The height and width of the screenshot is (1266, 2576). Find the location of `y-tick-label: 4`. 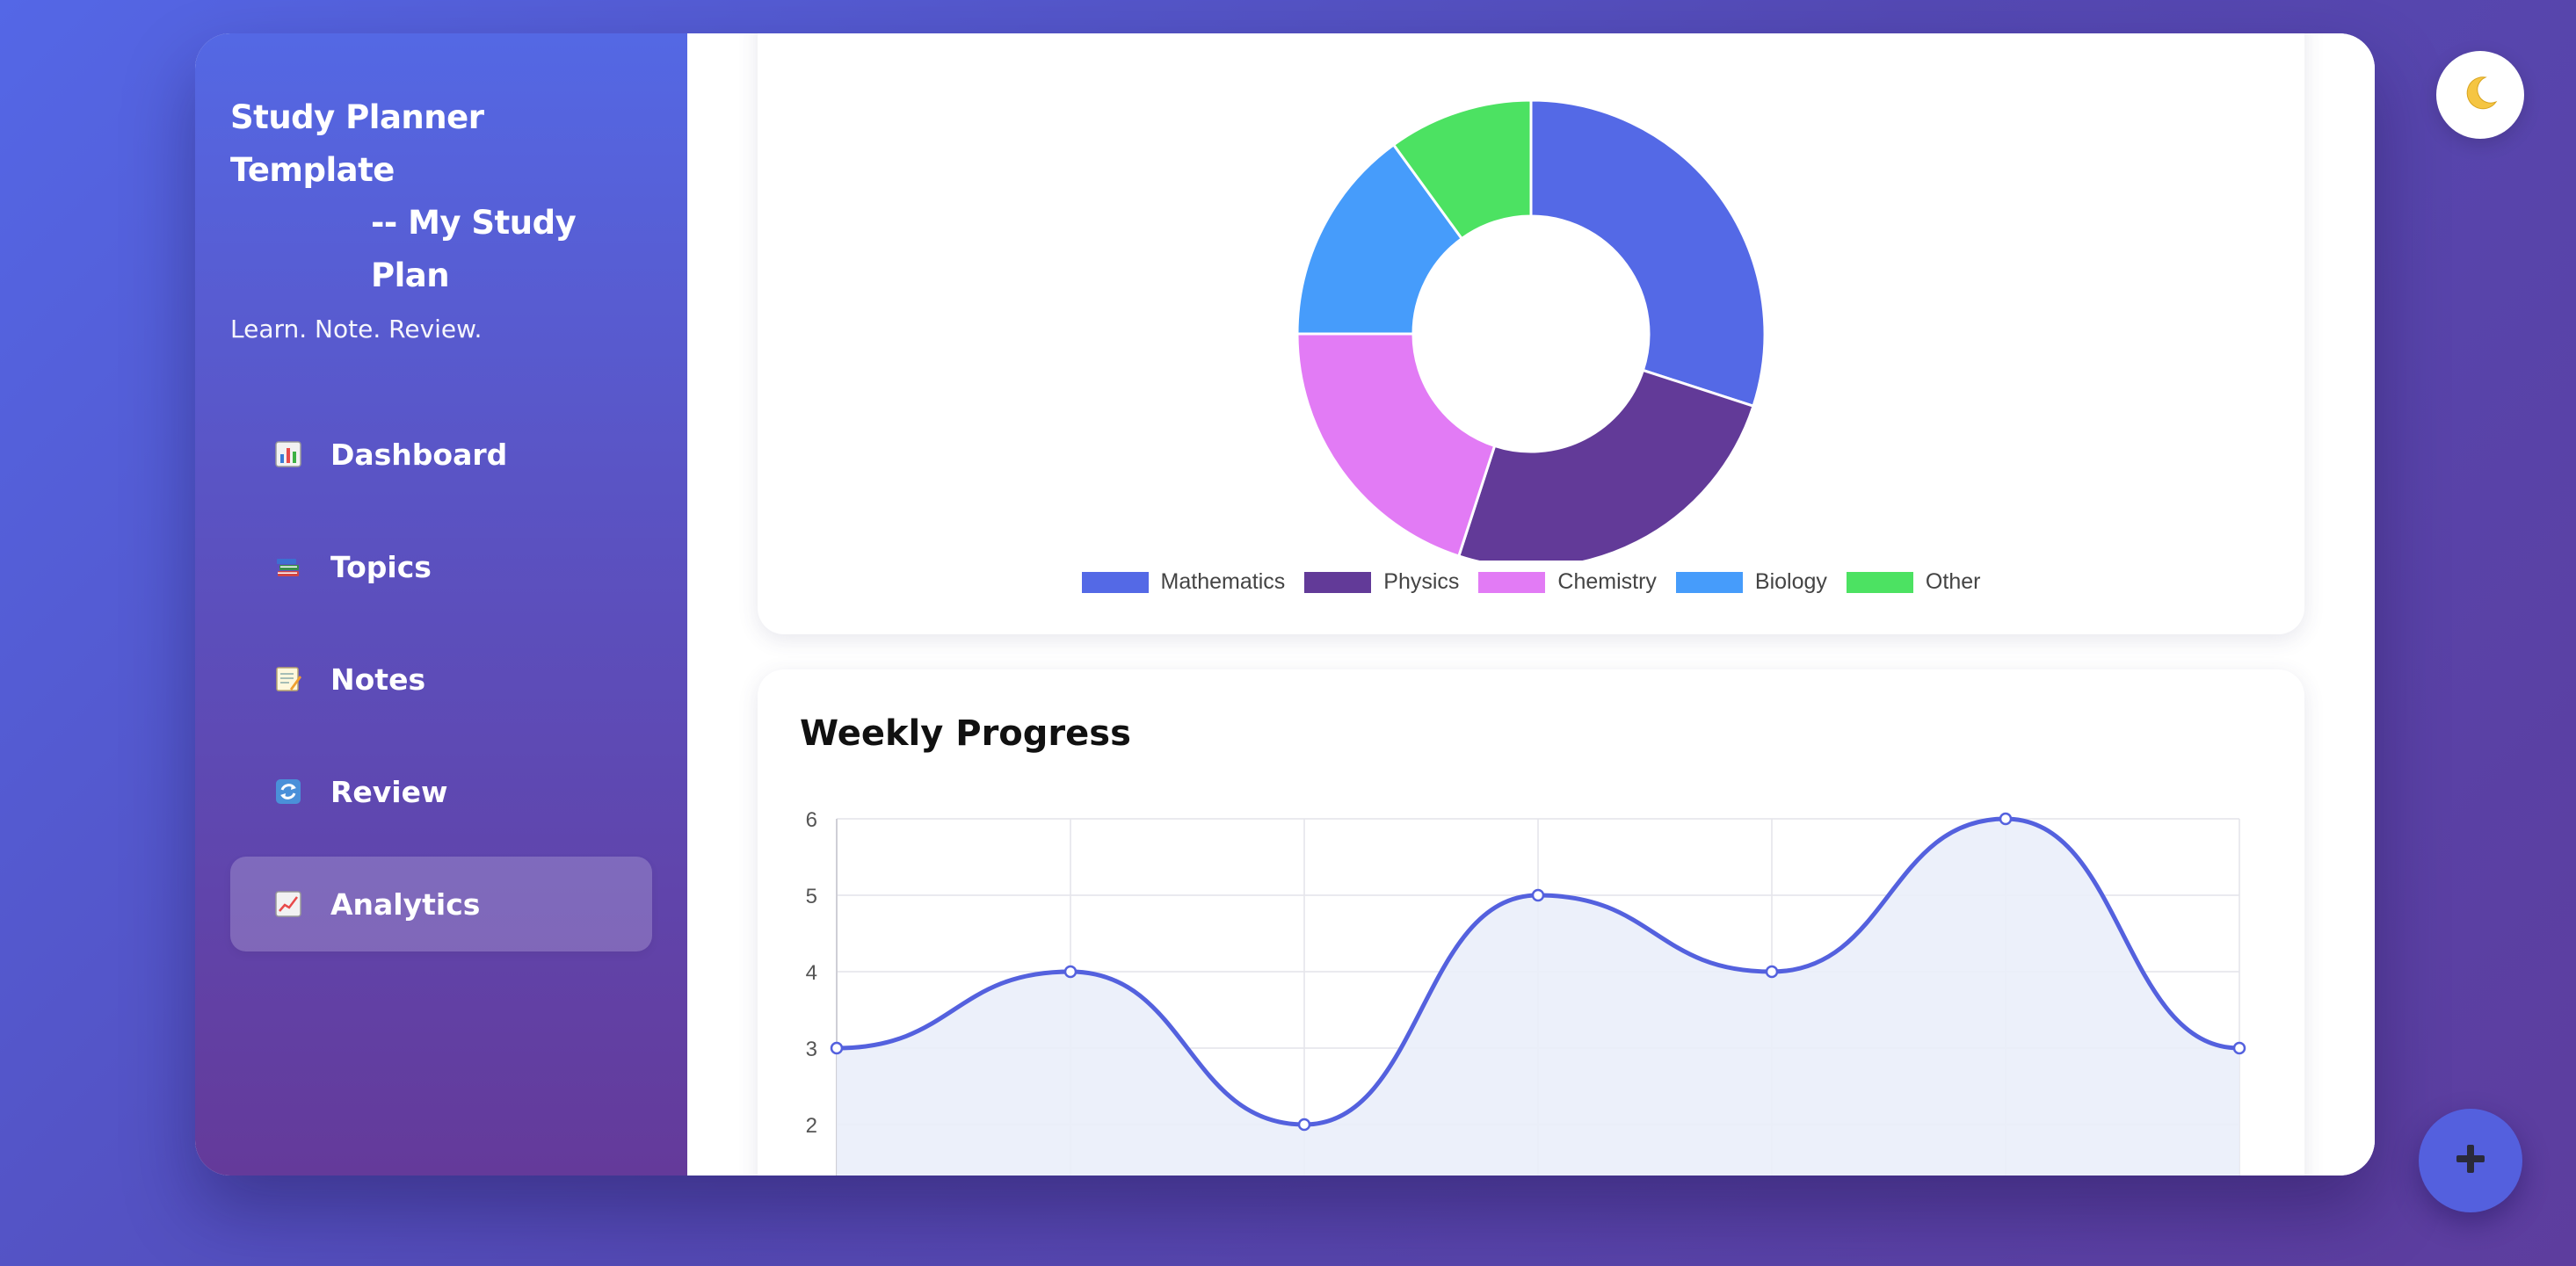

y-tick-label: 4 is located at coordinates (811, 973).